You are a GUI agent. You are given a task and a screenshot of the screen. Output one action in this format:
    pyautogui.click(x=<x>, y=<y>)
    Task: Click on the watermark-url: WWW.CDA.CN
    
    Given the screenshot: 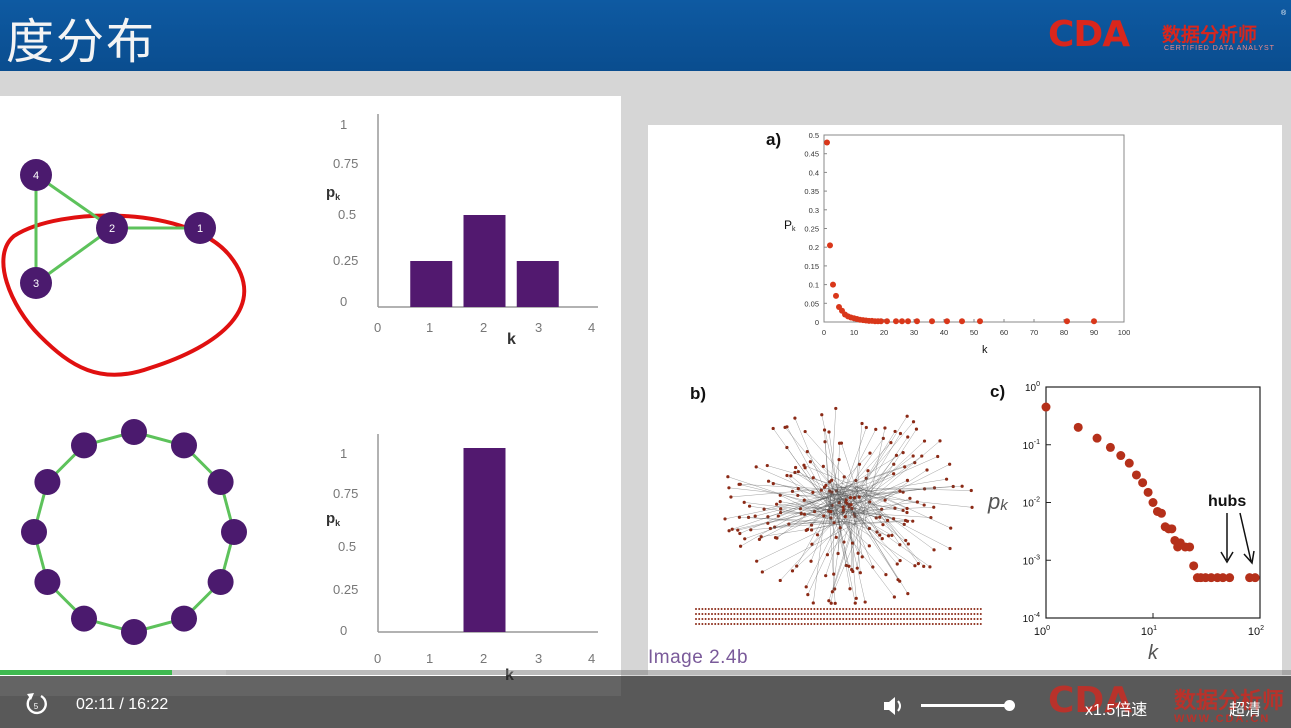 What is the action you would take?
    pyautogui.click(x=1222, y=719)
    